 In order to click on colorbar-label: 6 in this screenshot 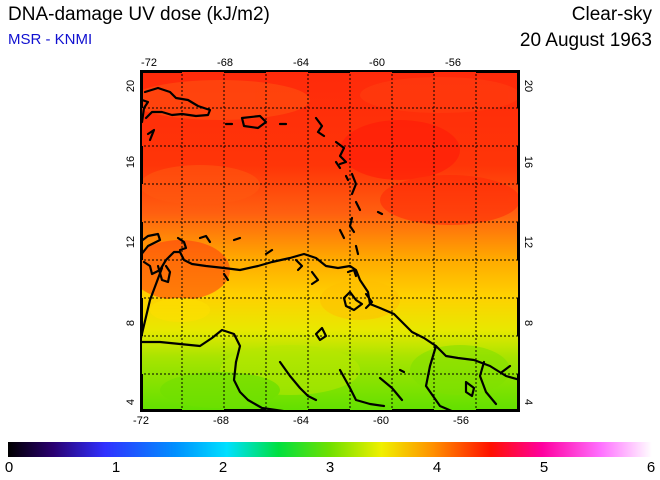, I will do `click(651, 467)`.